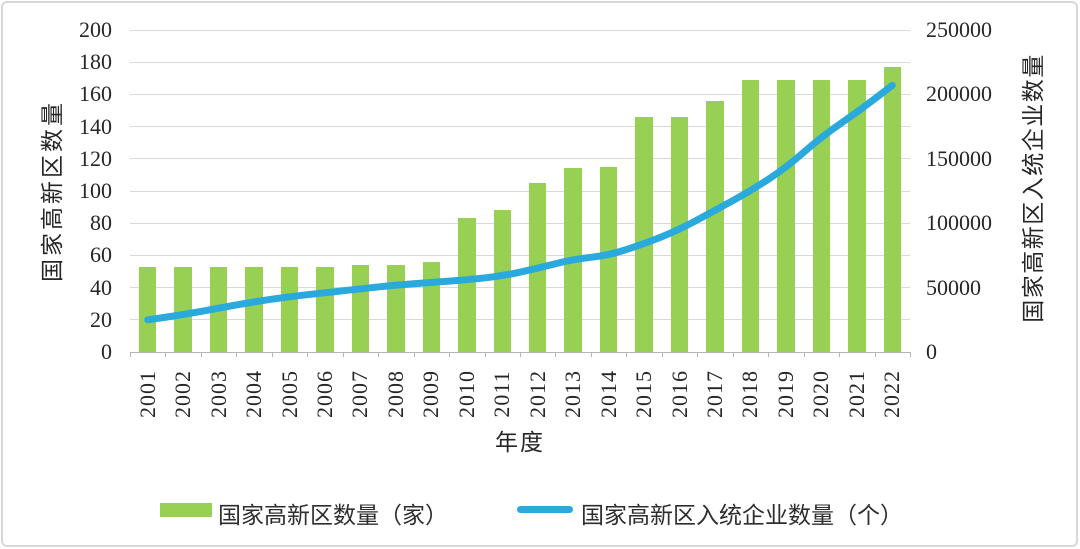 The image size is (1080, 549). What do you see at coordinates (785, 394) in the screenshot?
I see `x-tick-label-2019: 2019` at bounding box center [785, 394].